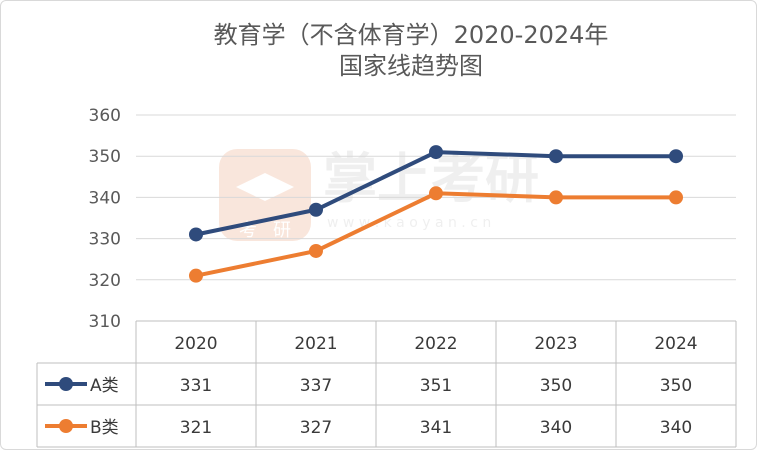 The height and width of the screenshot is (453, 759). What do you see at coordinates (105, 322) in the screenshot?
I see `y-tick-label: 310` at bounding box center [105, 322].